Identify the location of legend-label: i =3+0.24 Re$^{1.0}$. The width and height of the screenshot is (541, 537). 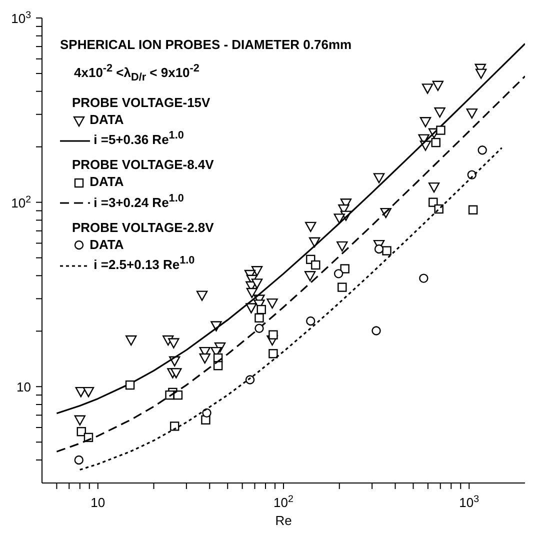
(139, 201).